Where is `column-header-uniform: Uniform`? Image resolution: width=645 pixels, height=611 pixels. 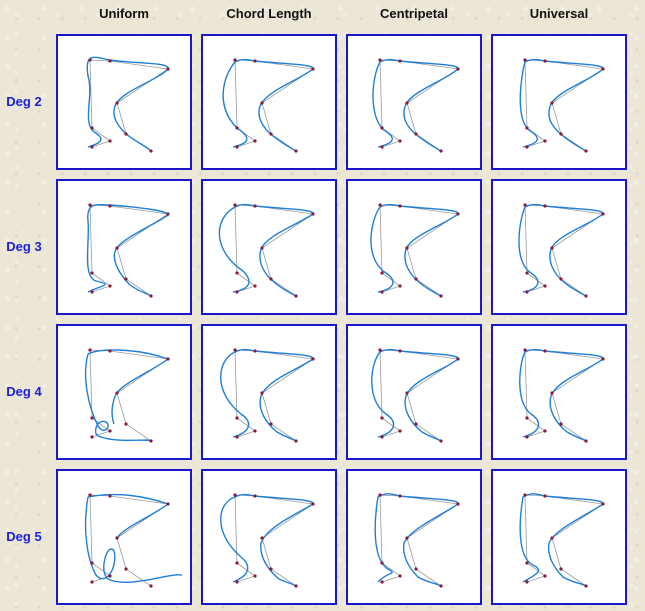
column-header-uniform: Uniform is located at coordinates (124, 13).